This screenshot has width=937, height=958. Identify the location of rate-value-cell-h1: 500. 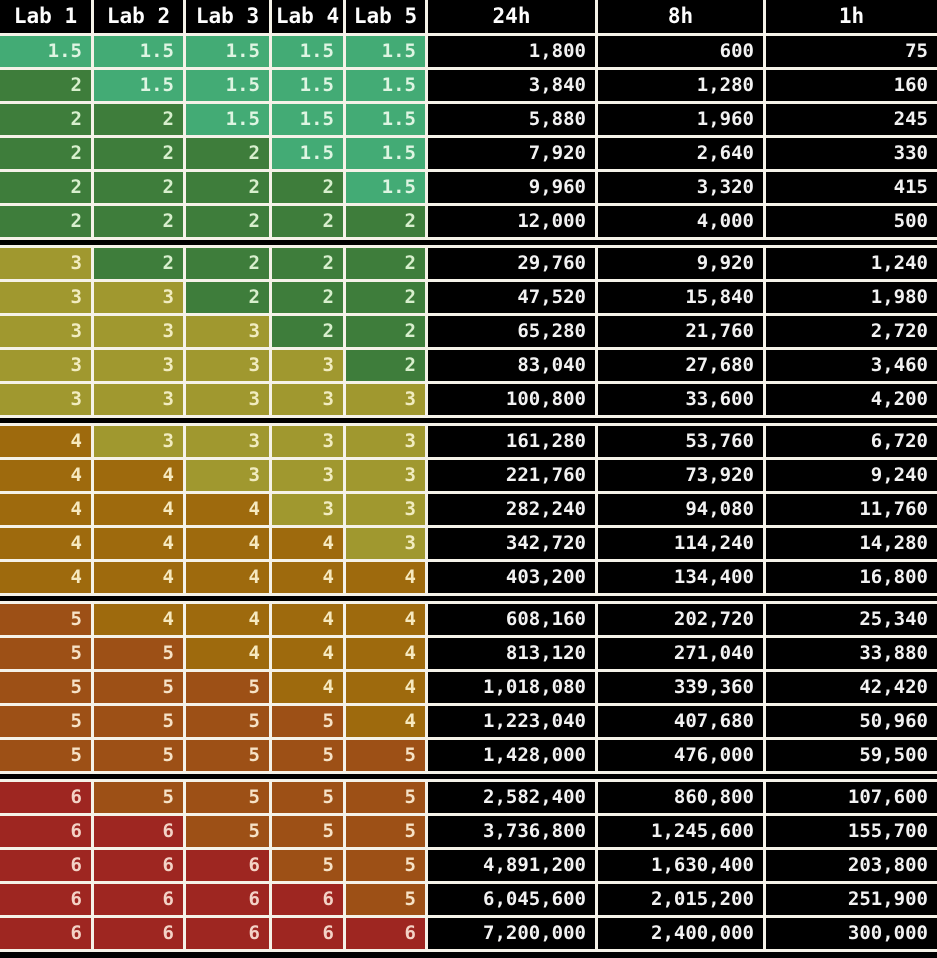
(851, 221).